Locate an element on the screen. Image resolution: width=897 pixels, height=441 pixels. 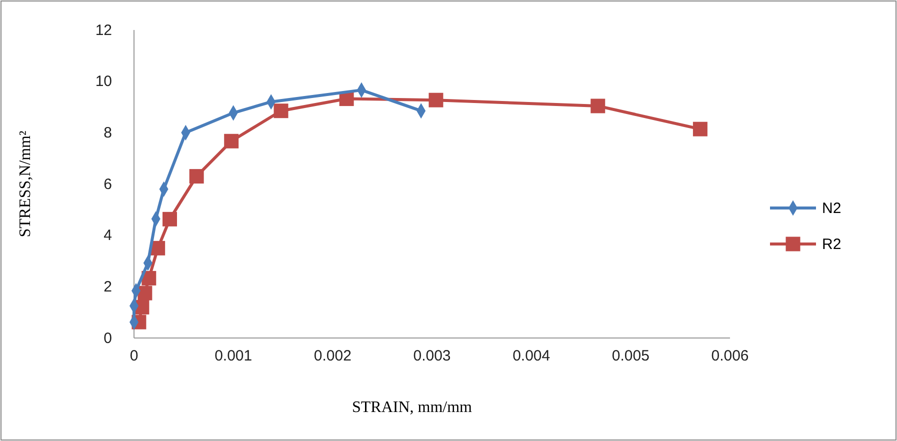
x-tick-label: 0.001 is located at coordinates (233, 356).